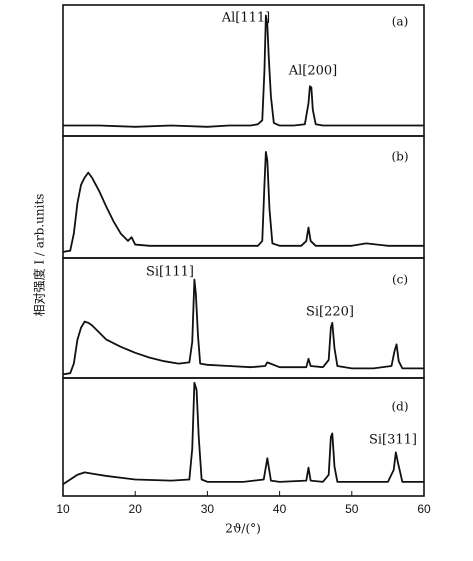  What do you see at coordinates (39, 255) in the screenshot?
I see `y-axis-label: 相对强度 I / arb.units` at bounding box center [39, 255].